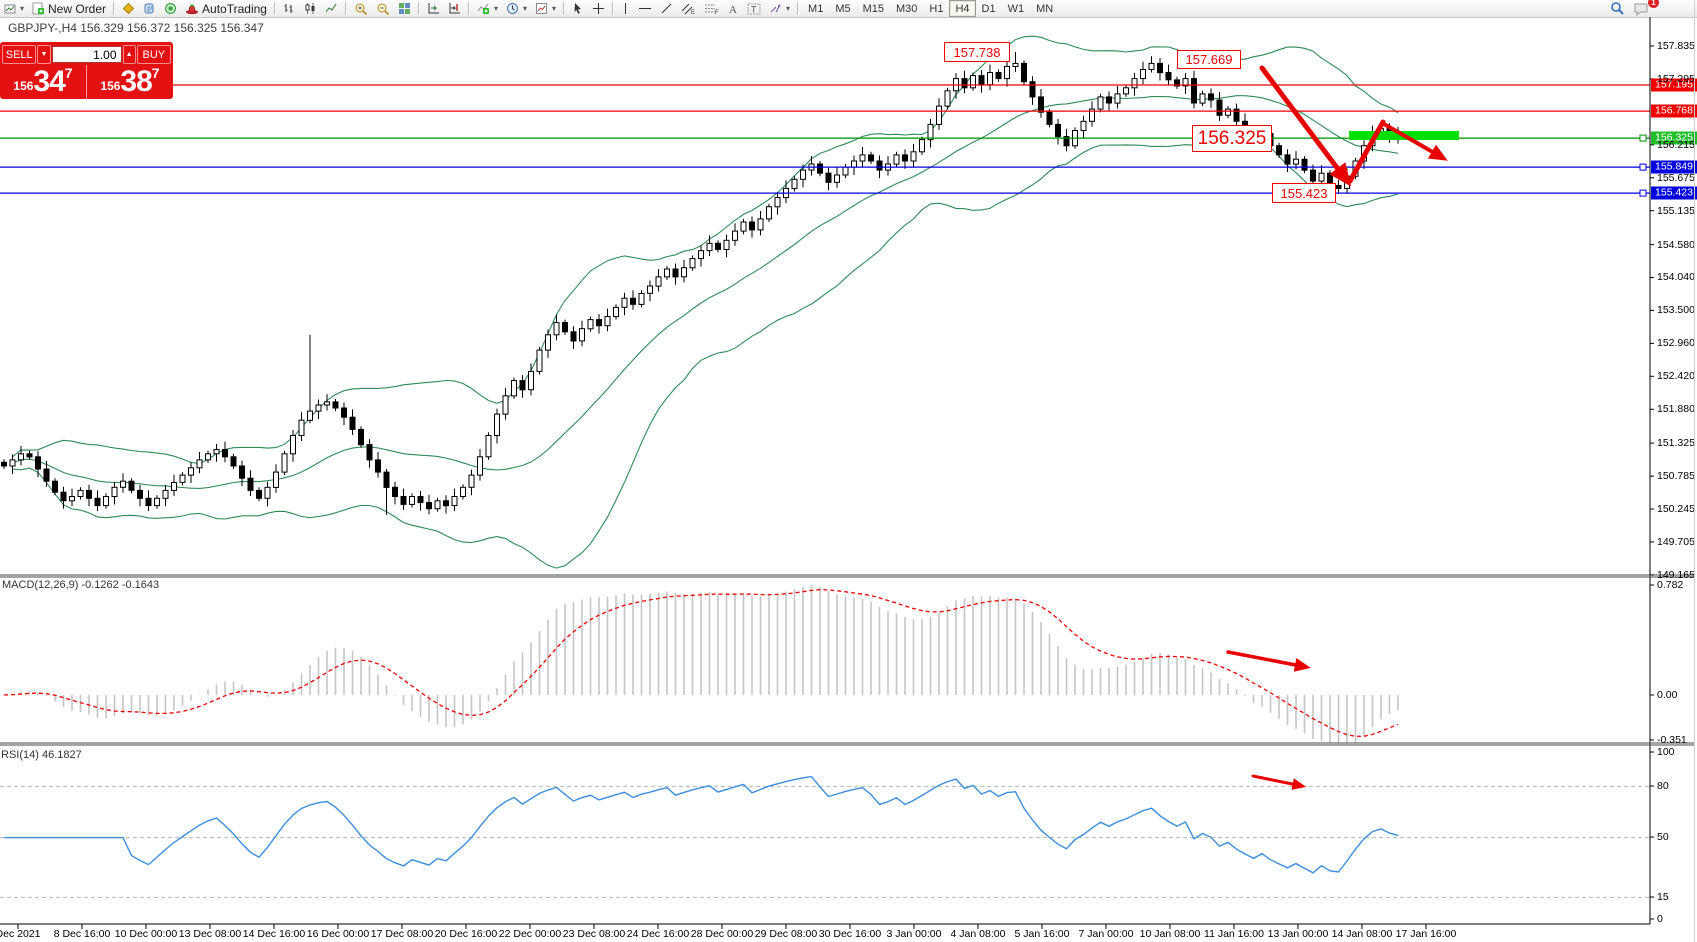  What do you see at coordinates (1674, 193) in the screenshot?
I see `price-line-label: 155.423` at bounding box center [1674, 193].